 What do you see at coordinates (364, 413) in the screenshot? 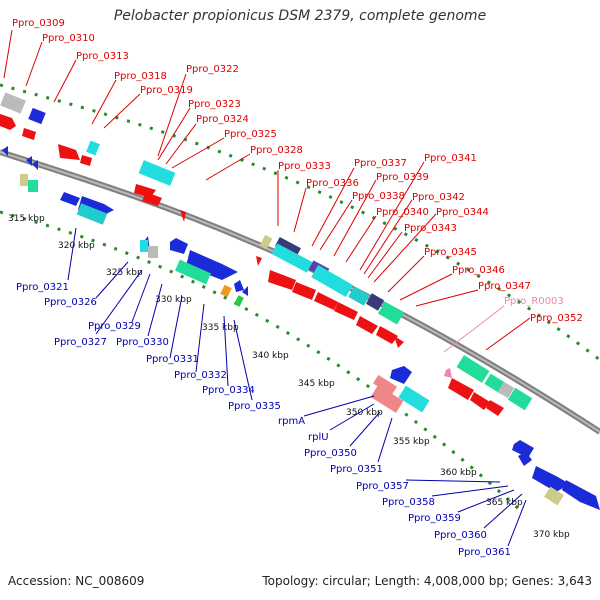
I see `tick-label: 350 kbp` at bounding box center [364, 413].